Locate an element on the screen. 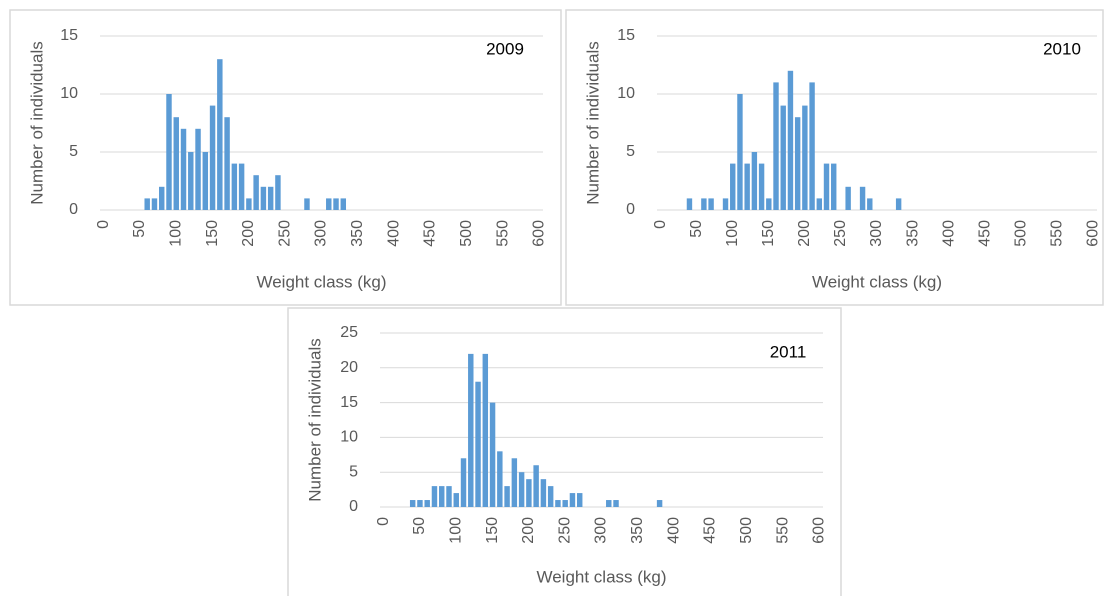  x-tick-label: 50 is located at coordinates (419, 526).